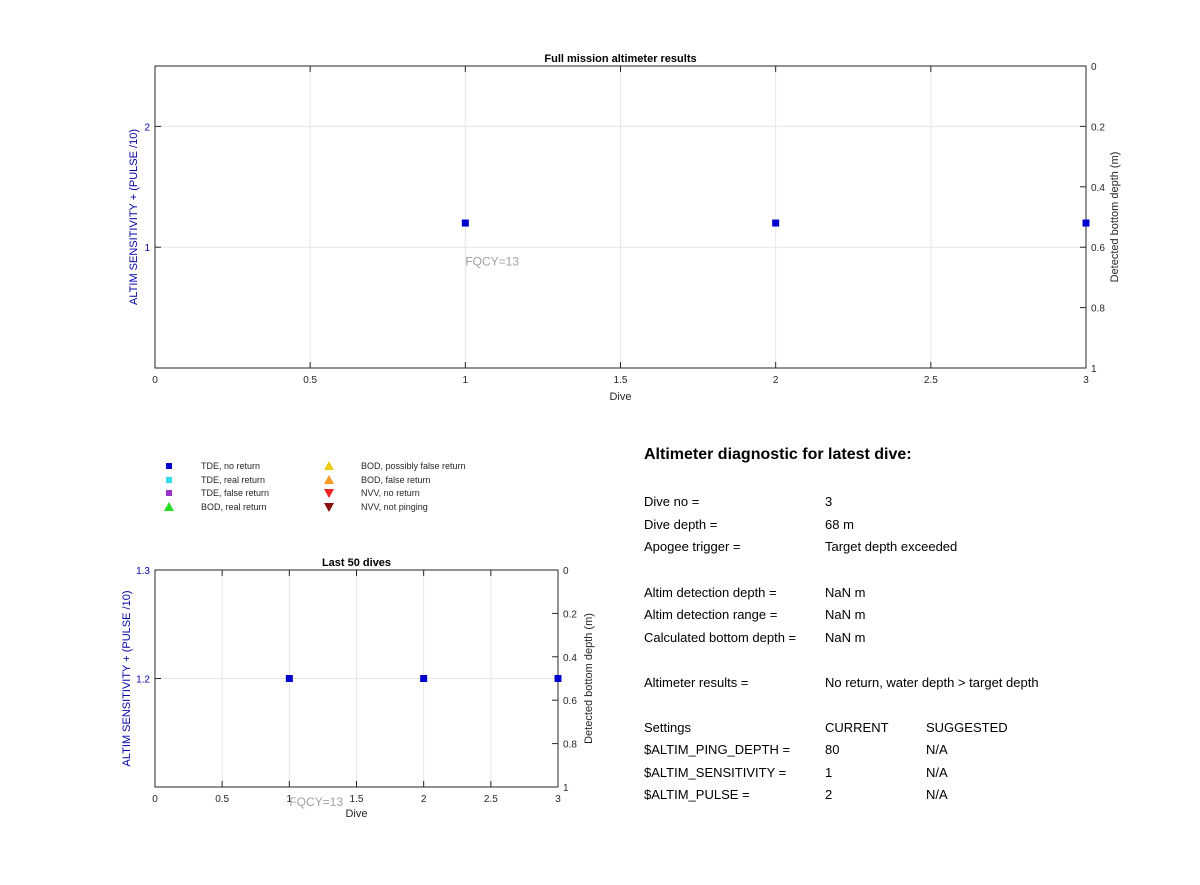 The height and width of the screenshot is (885, 1200). What do you see at coordinates (672, 501) in the screenshot?
I see `diag-label: Dive no =` at bounding box center [672, 501].